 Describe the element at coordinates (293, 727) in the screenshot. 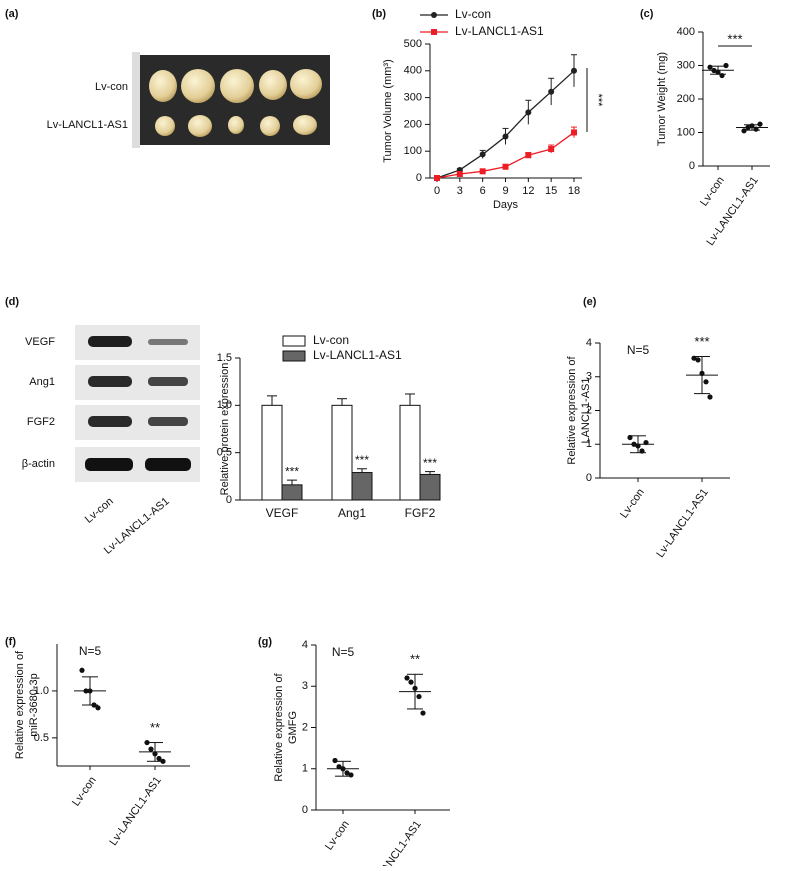

I see `y-axis-label: GMFG` at that location.